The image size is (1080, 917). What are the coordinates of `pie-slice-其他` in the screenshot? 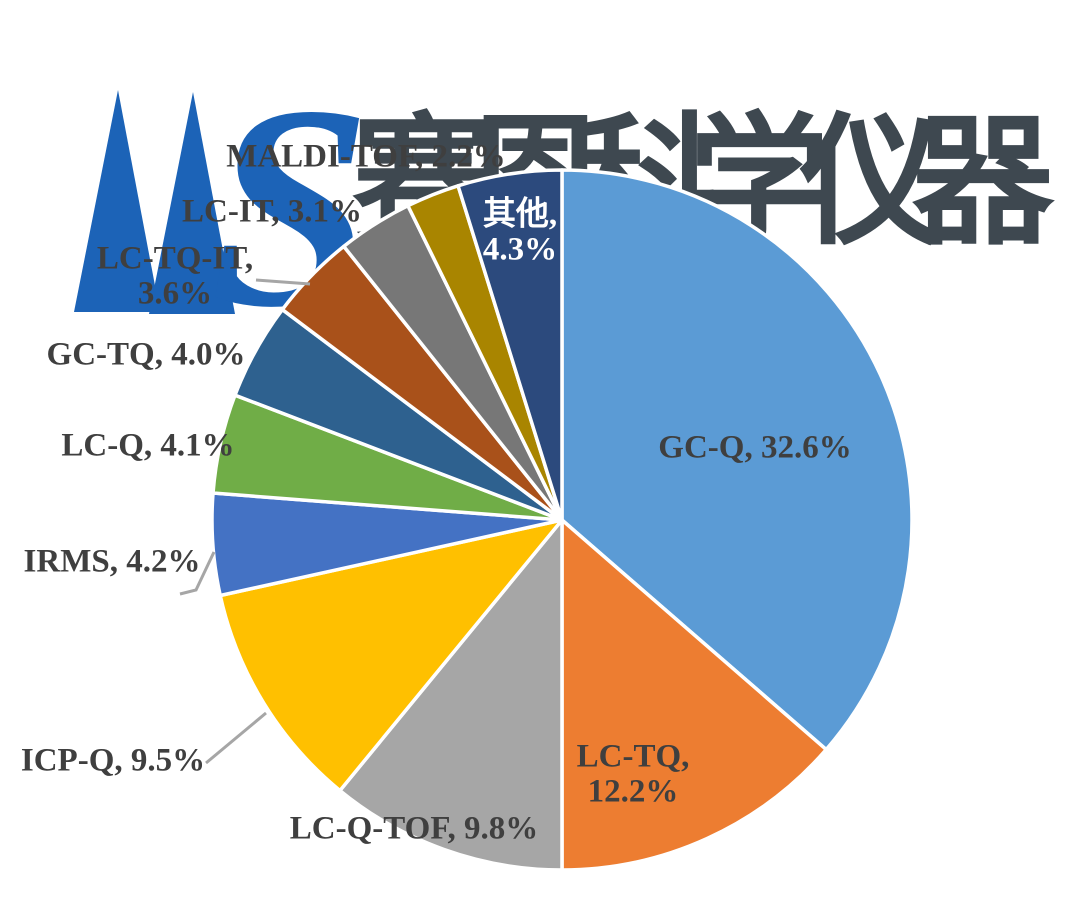 It's located at (510, 345).